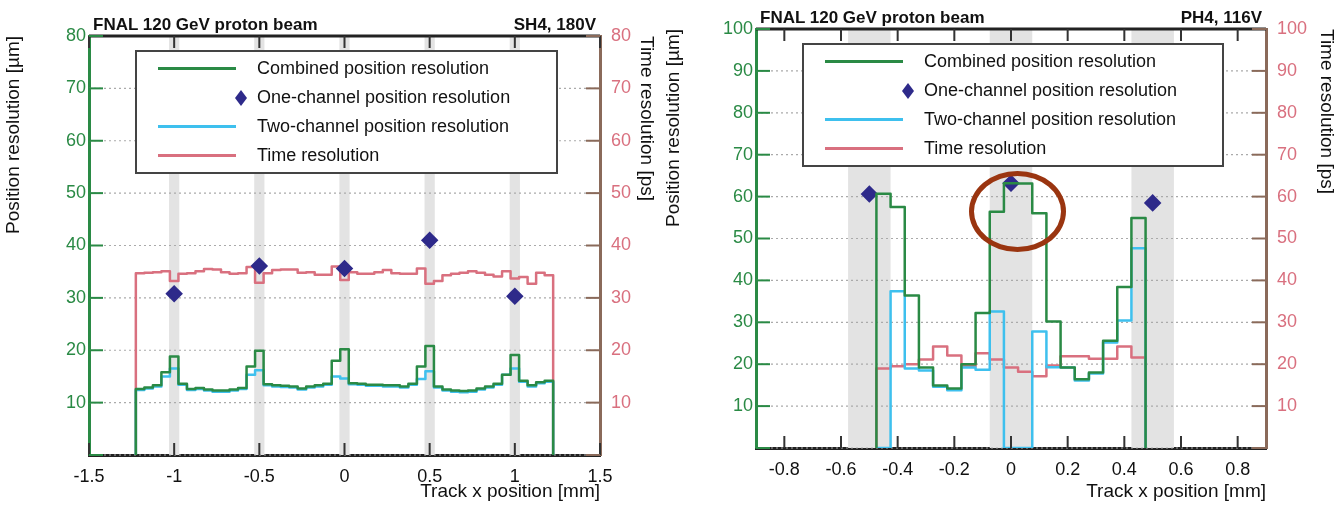 This screenshot has width=1340, height=505. What do you see at coordinates (1221, 18) in the screenshot?
I see `chart-subtitle: PH4, 116V` at bounding box center [1221, 18].